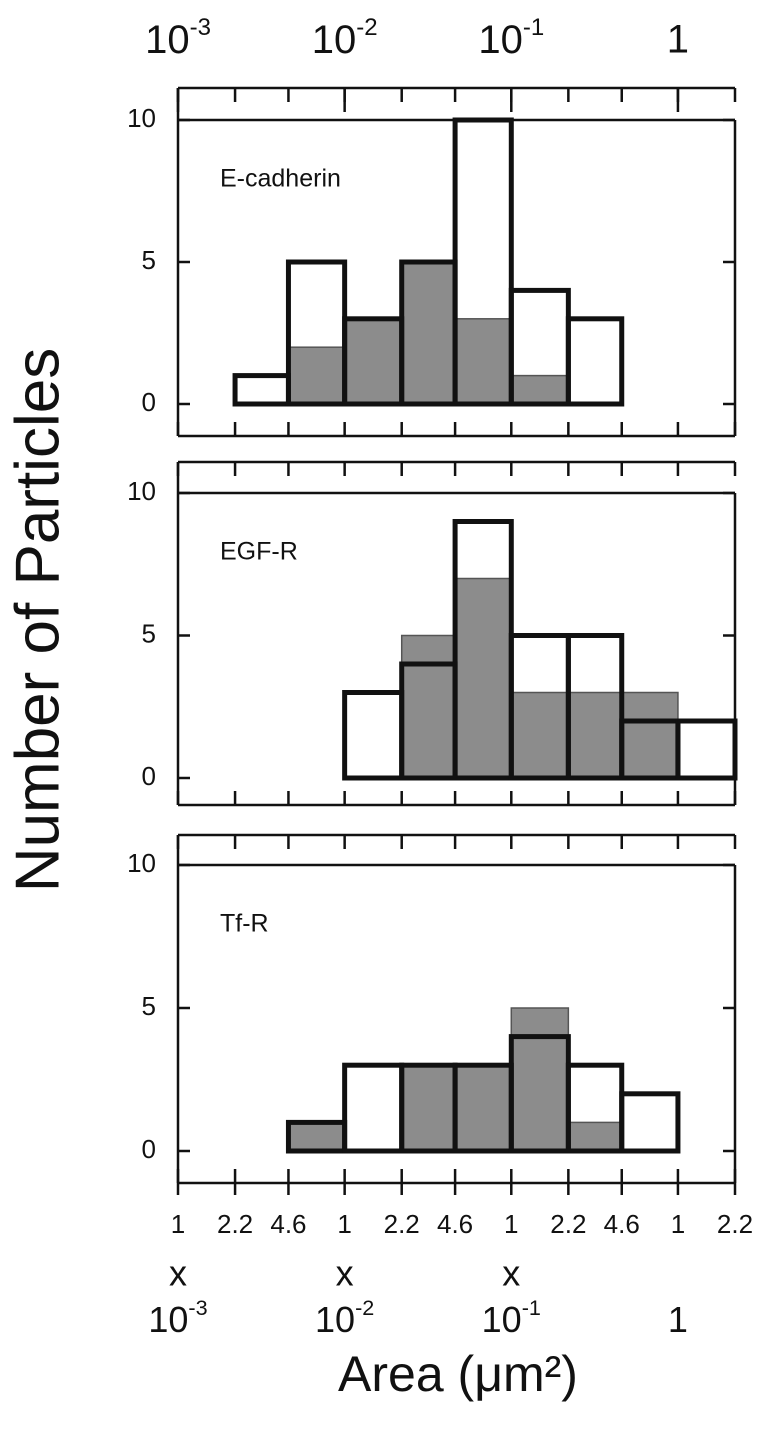 Image resolution: width=759 pixels, height=1443 pixels. I want to click on x-tick-label: 10⁻², so click(345, 38).